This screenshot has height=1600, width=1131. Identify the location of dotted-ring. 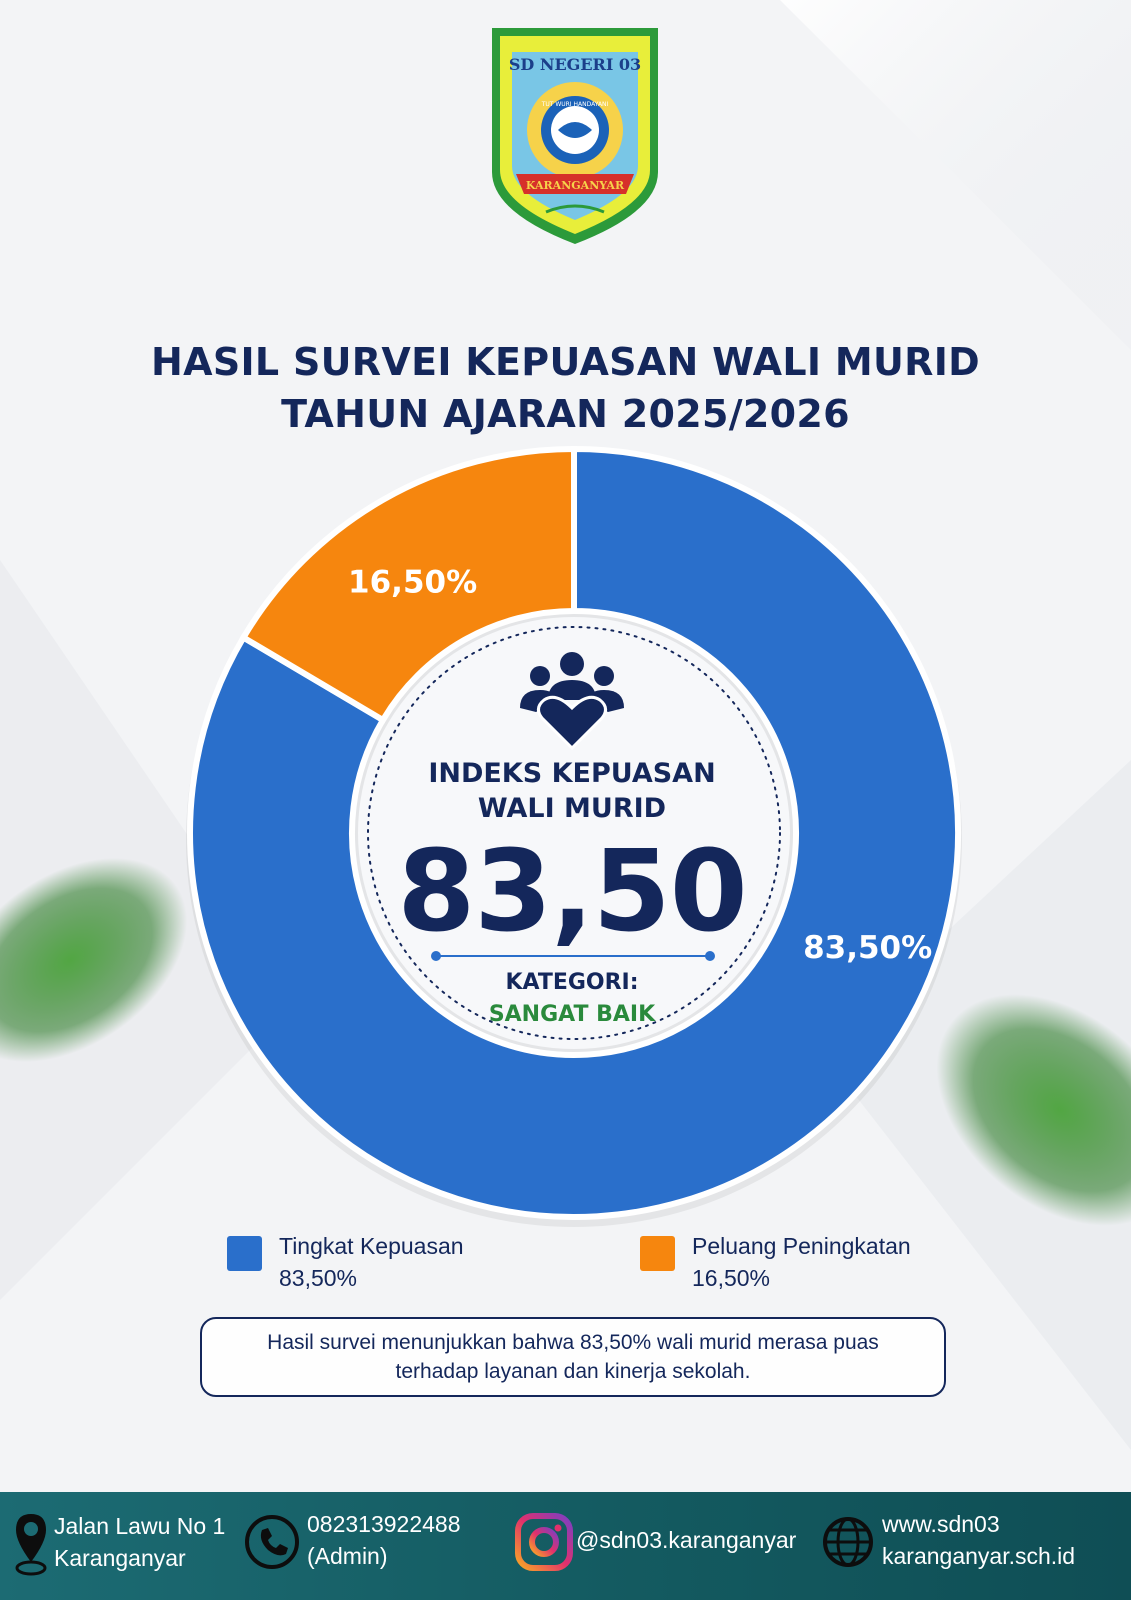
(574, 833).